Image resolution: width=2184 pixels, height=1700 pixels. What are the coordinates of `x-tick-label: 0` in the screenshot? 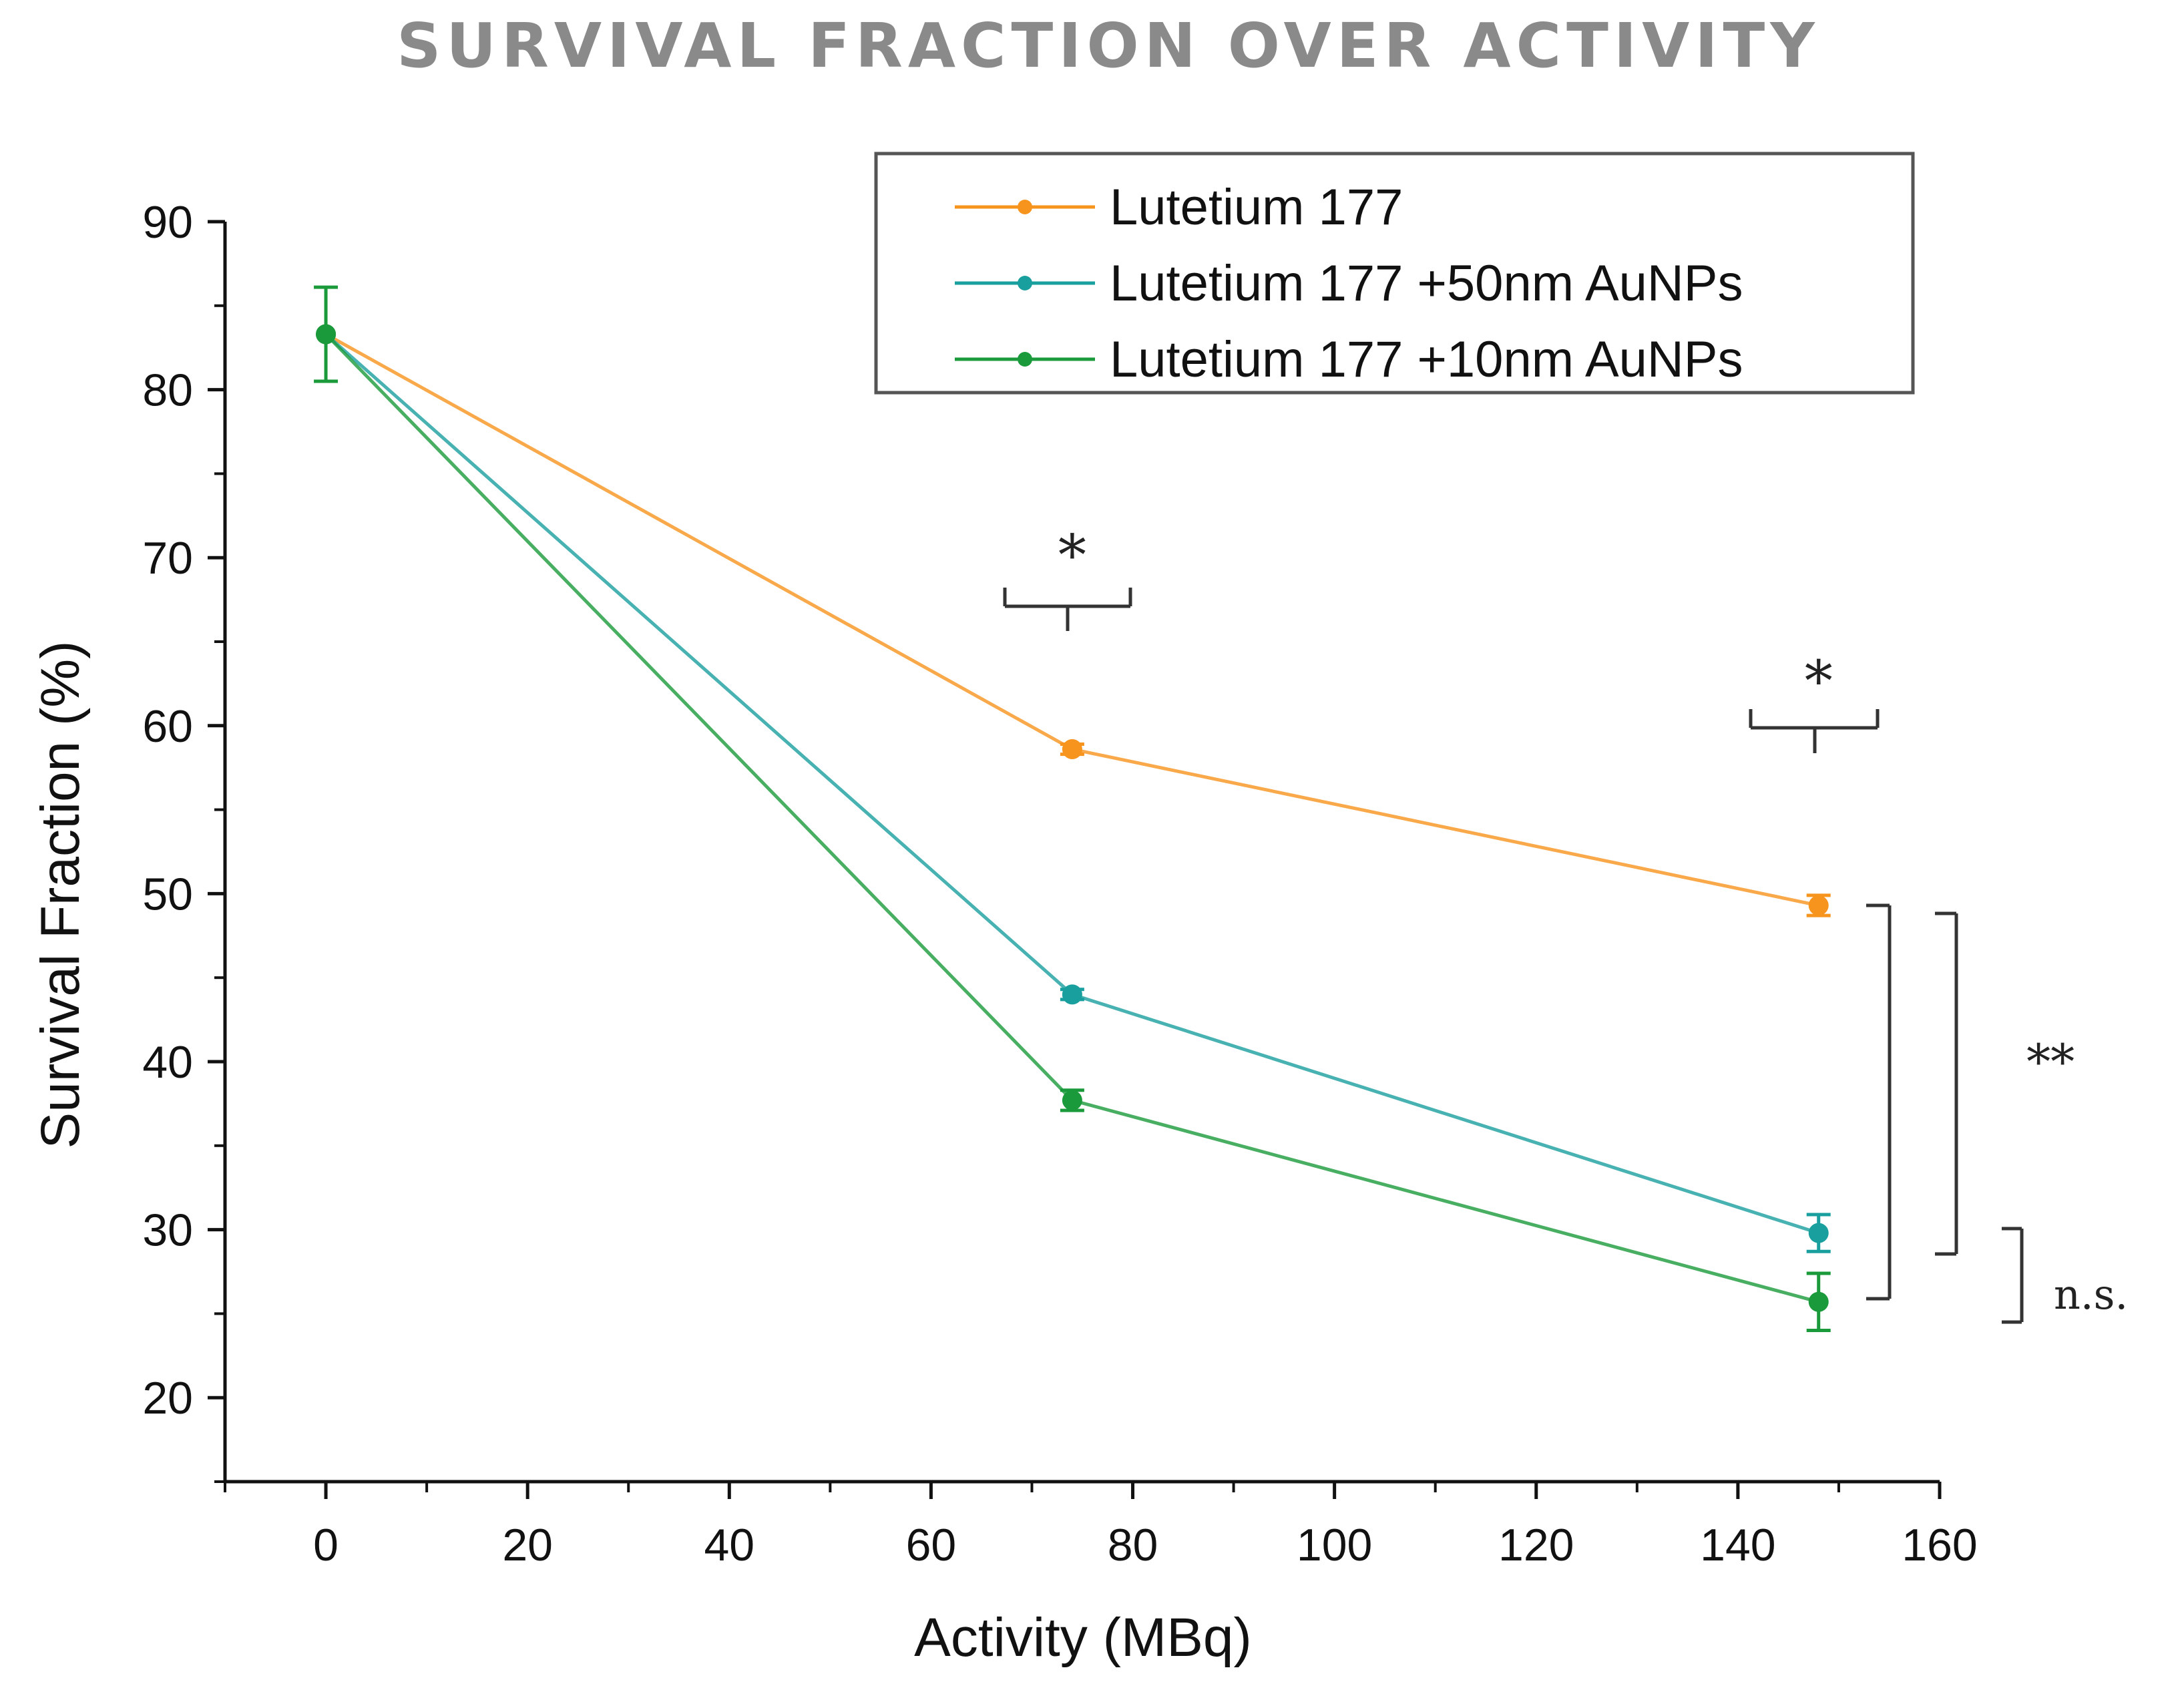 It's located at (326, 1545).